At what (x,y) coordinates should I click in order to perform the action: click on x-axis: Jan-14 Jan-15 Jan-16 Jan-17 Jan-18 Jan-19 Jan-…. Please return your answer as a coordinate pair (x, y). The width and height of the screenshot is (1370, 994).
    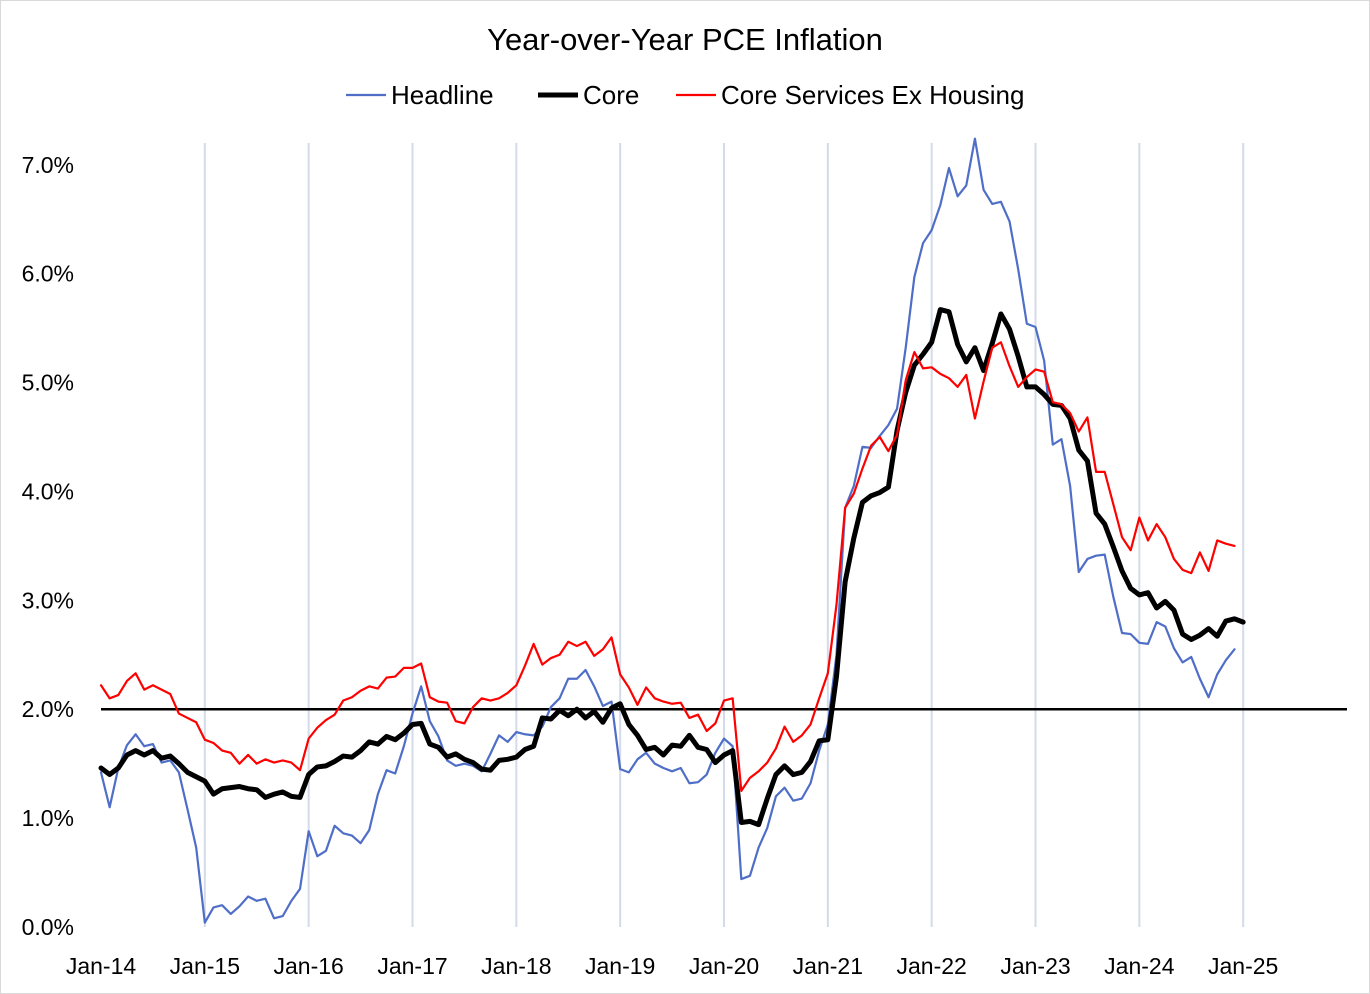
    Looking at the image, I should click on (672, 966).